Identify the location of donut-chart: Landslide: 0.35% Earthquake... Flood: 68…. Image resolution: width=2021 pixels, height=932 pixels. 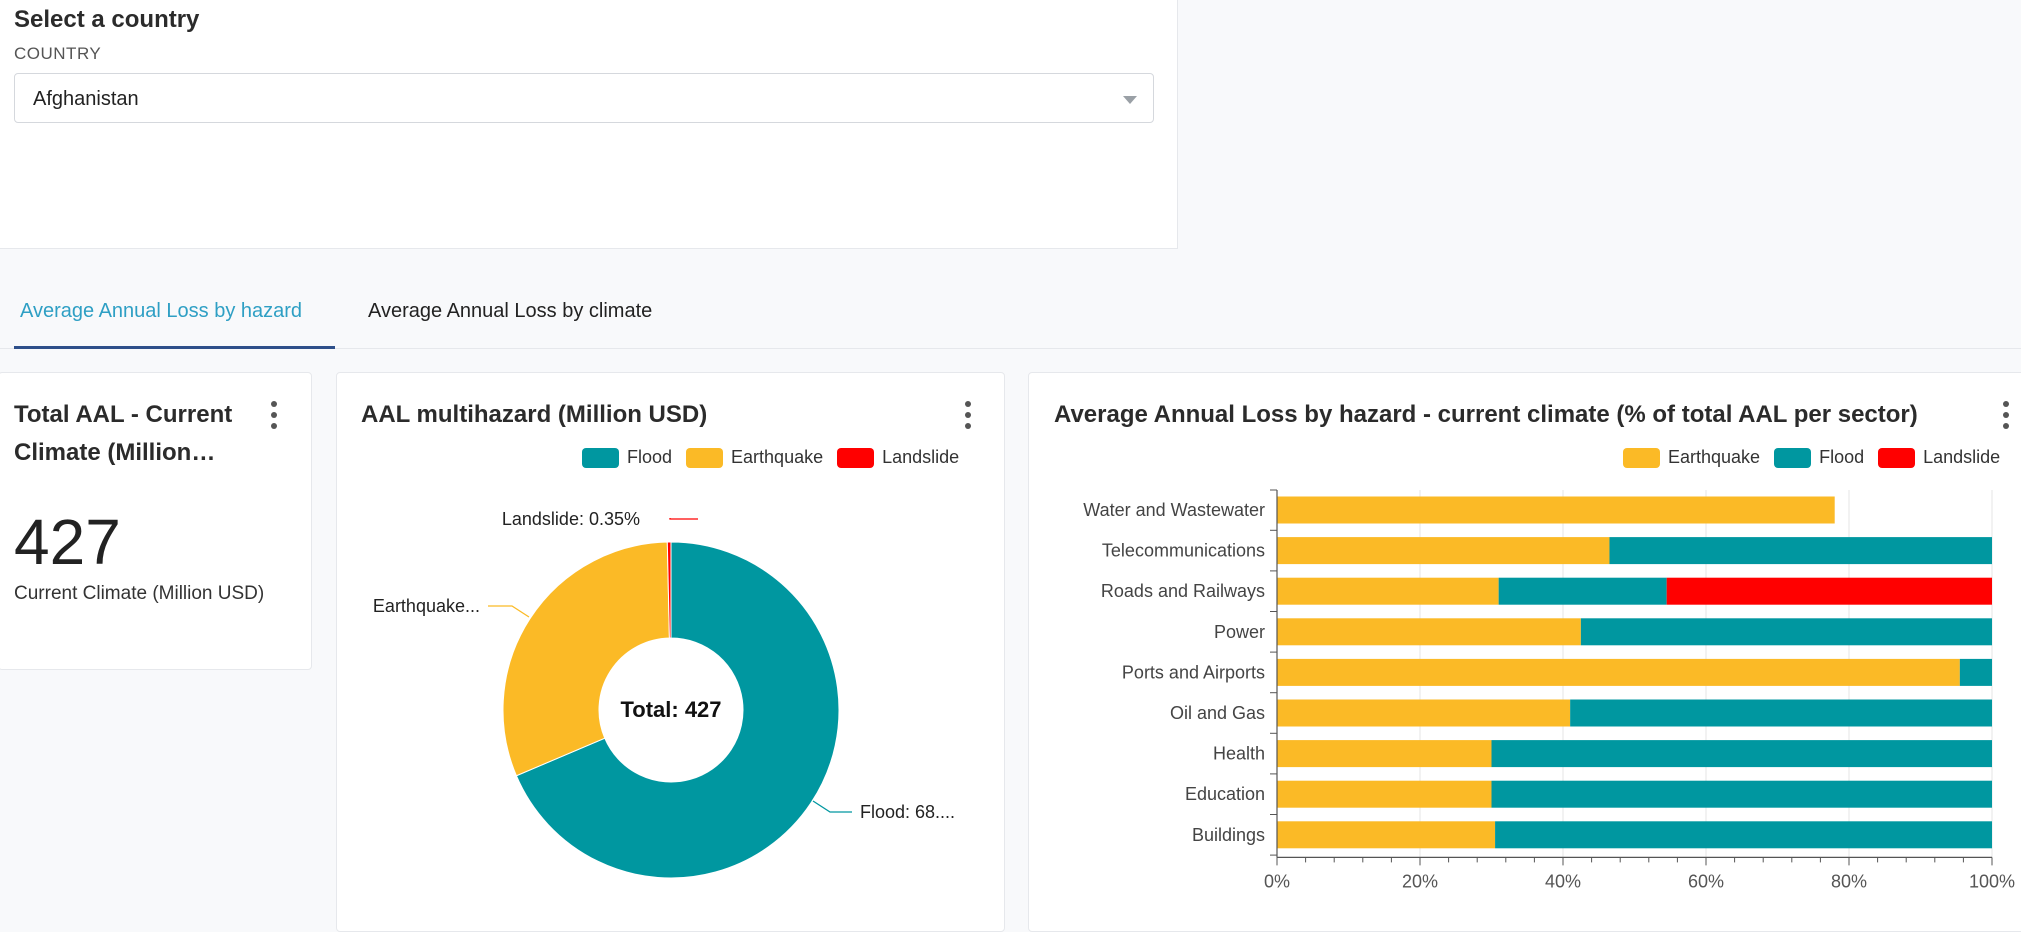
(664, 694).